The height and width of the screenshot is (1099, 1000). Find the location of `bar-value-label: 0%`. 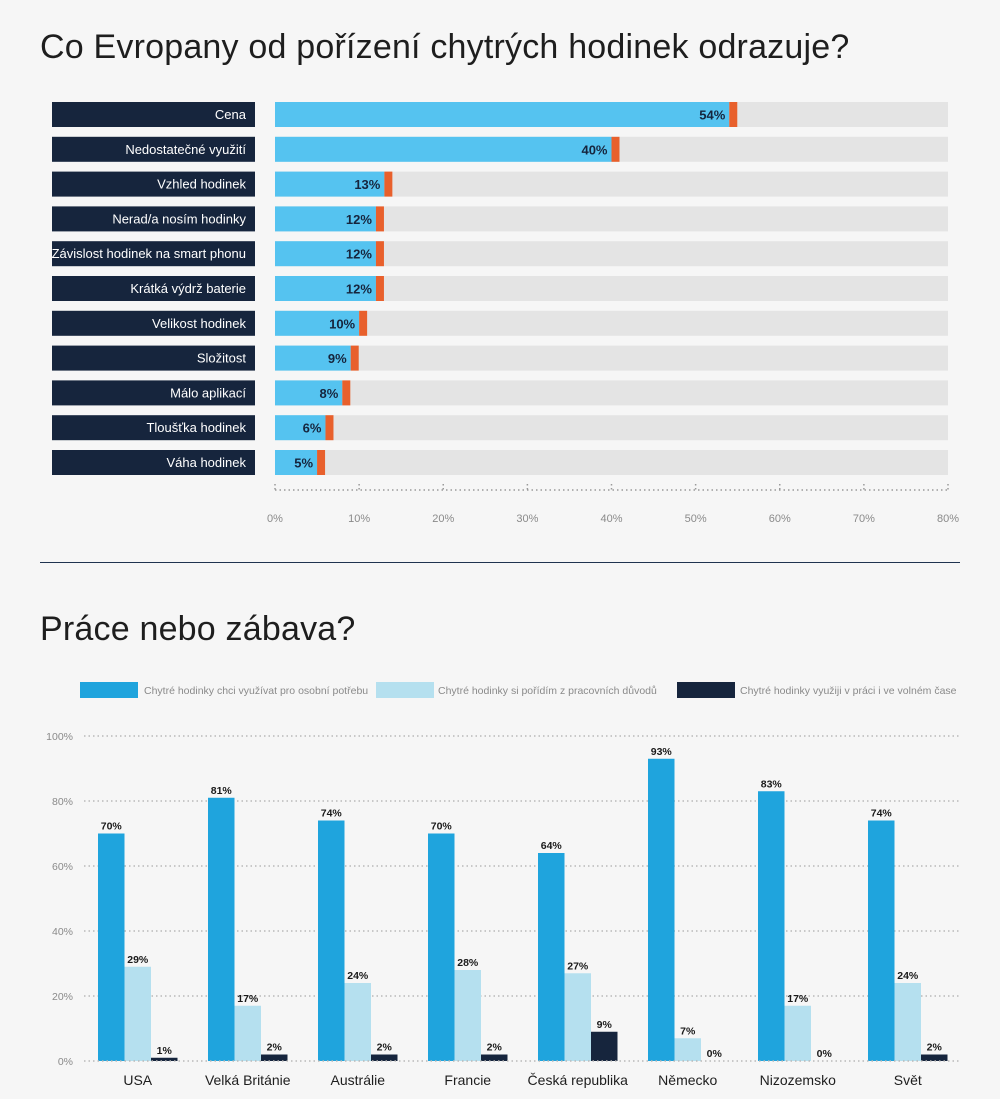

bar-value-label: 0% is located at coordinates (715, 1054).